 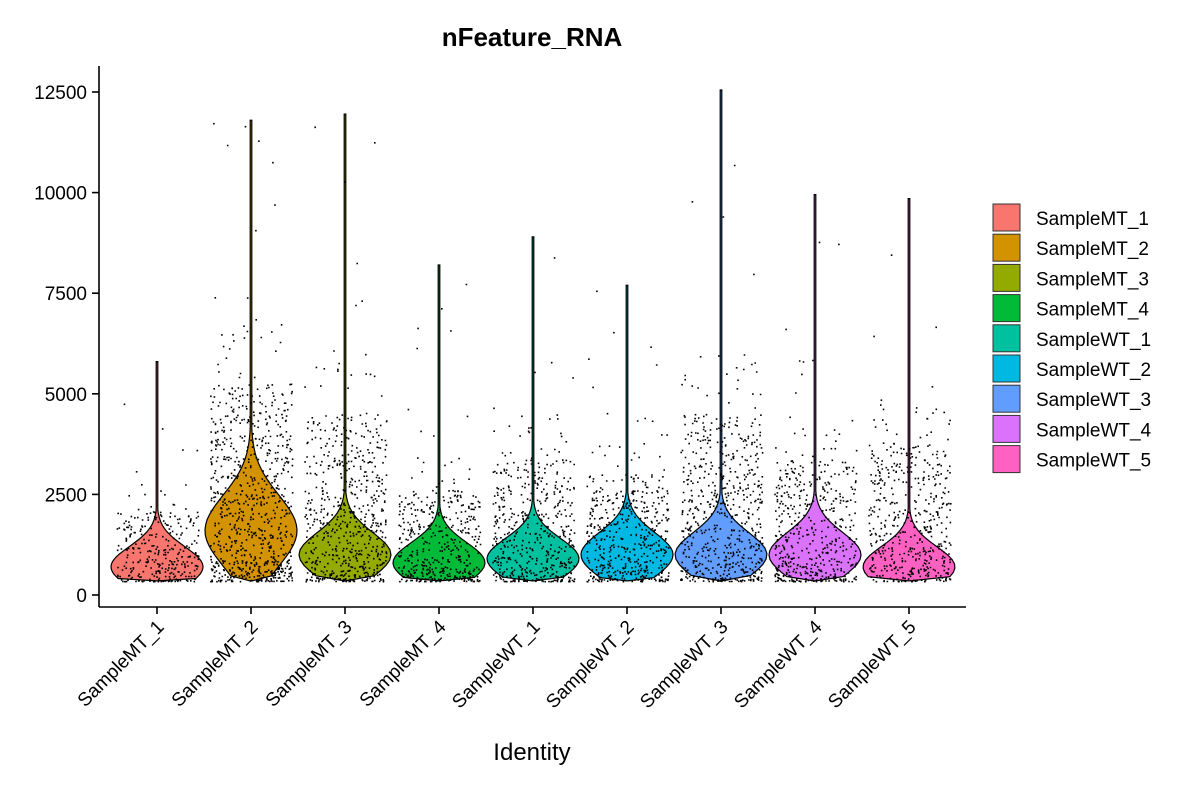 What do you see at coordinates (496, 665) in the screenshot?
I see `x-tick-label: SampleWT_1` at bounding box center [496, 665].